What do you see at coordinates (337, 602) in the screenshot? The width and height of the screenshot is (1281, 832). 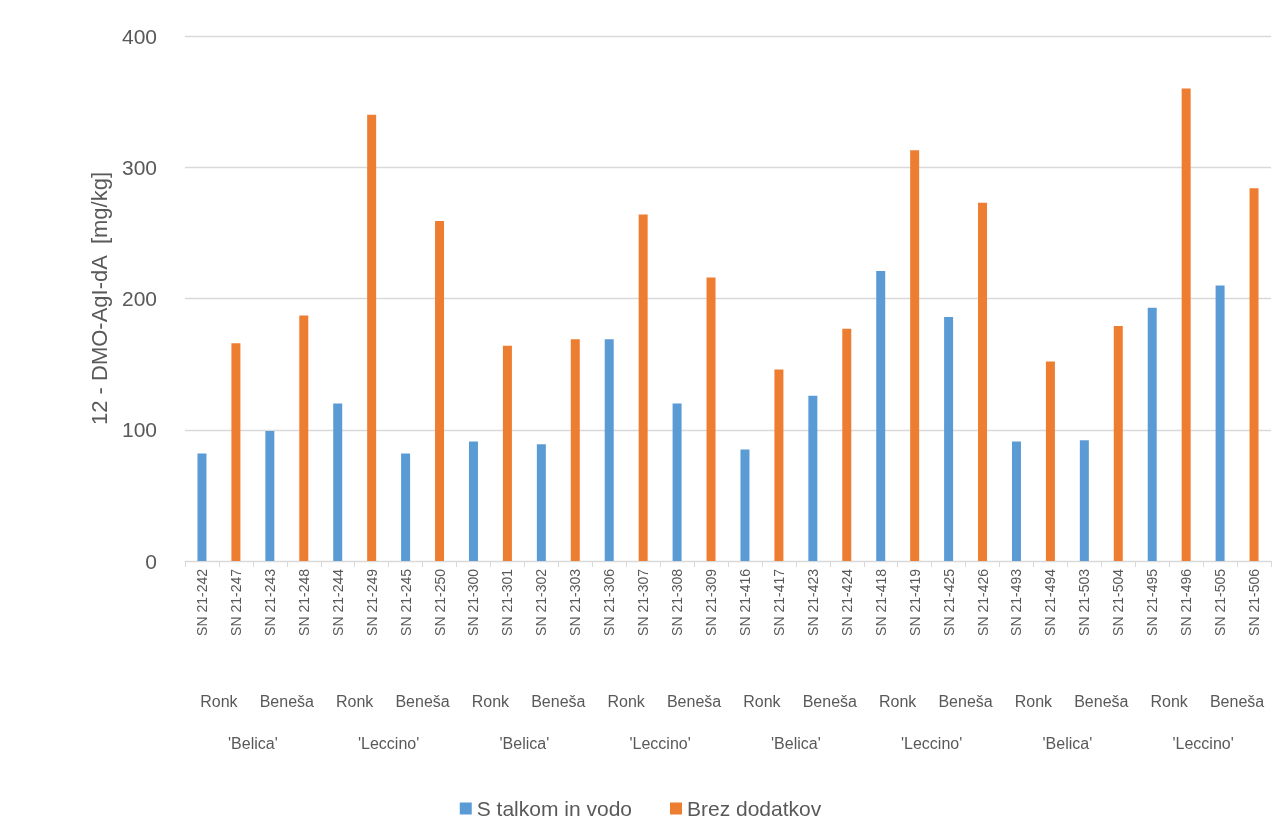 I see `x-tick-label: SN 21-244` at bounding box center [337, 602].